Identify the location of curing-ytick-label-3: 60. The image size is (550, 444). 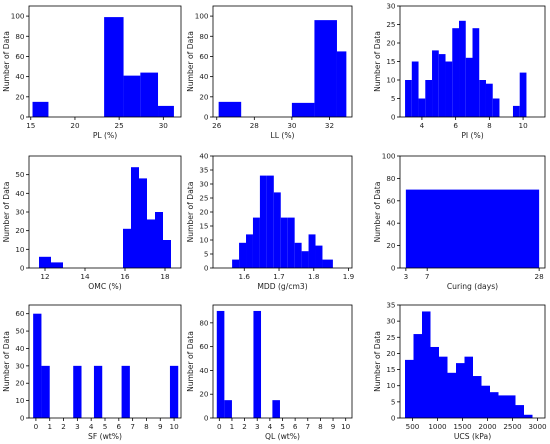
(391, 200).